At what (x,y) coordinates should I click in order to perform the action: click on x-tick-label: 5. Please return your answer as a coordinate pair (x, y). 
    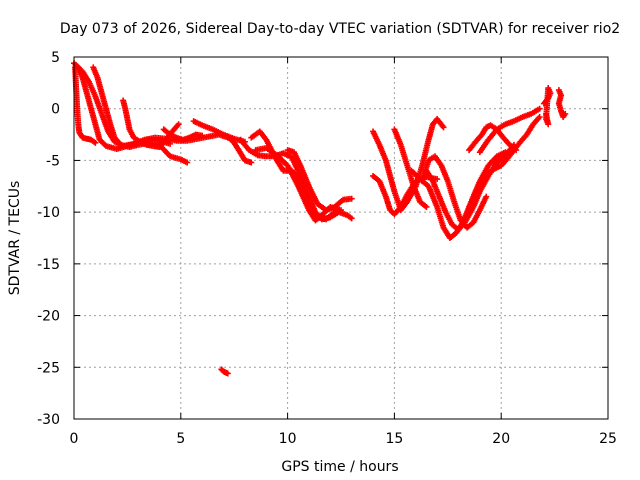
    Looking at the image, I should click on (180, 439).